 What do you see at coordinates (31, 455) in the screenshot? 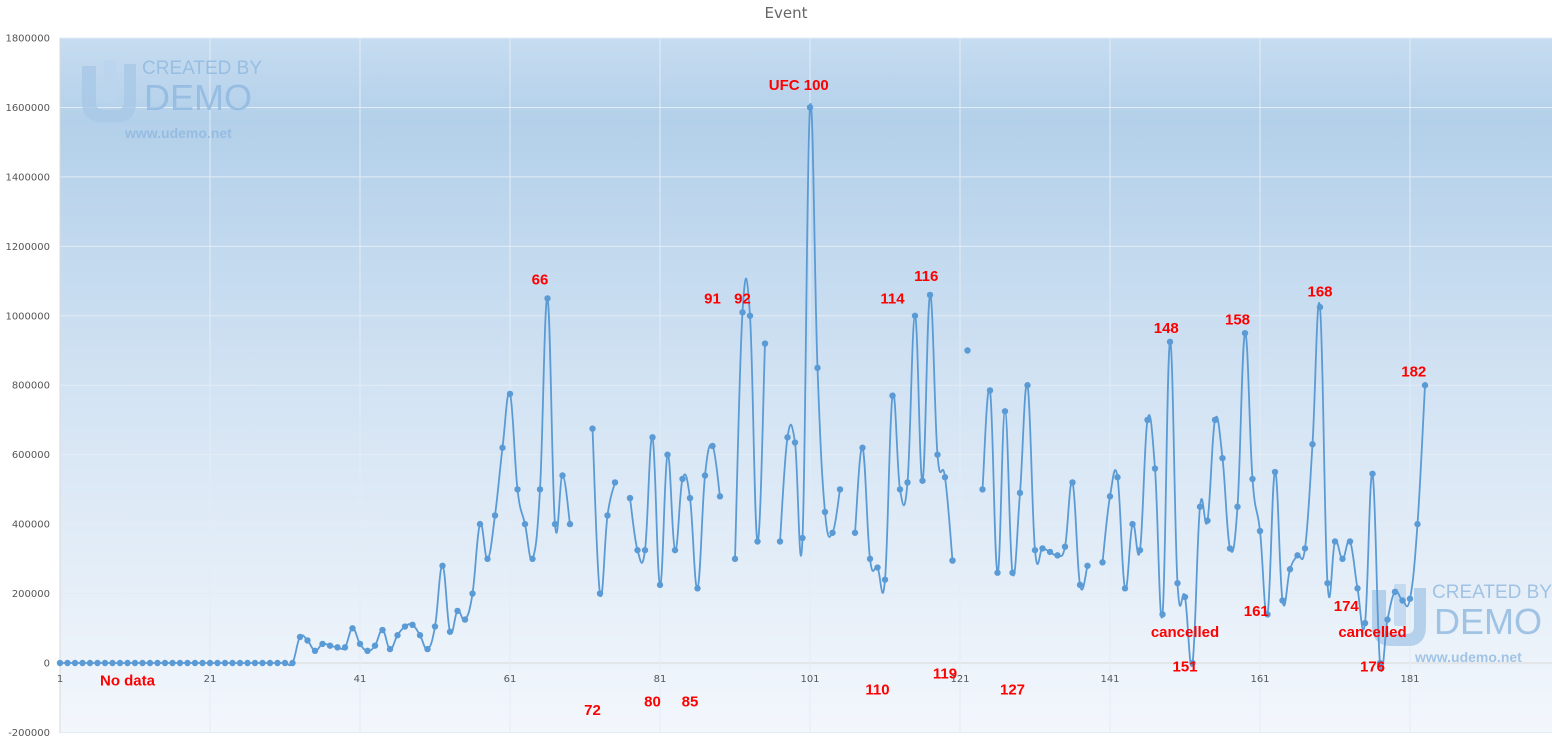
I see `y-tick-label: 600000` at bounding box center [31, 455].